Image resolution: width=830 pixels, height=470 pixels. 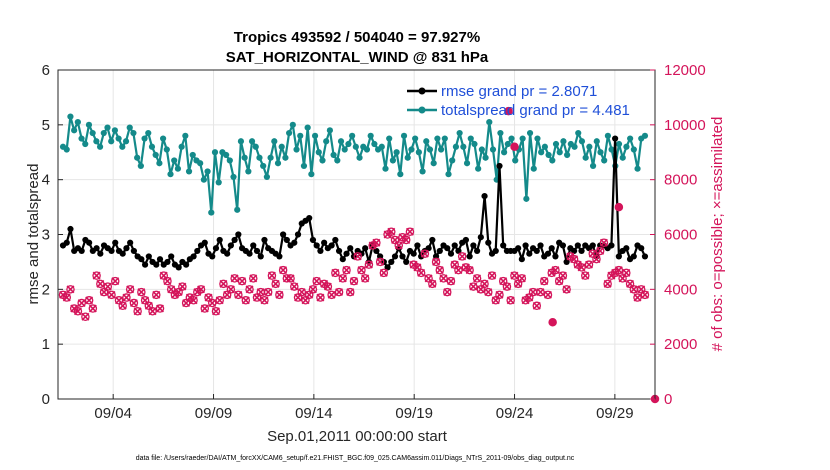 I want to click on x-tick-label: 09/14, so click(x=314, y=413).